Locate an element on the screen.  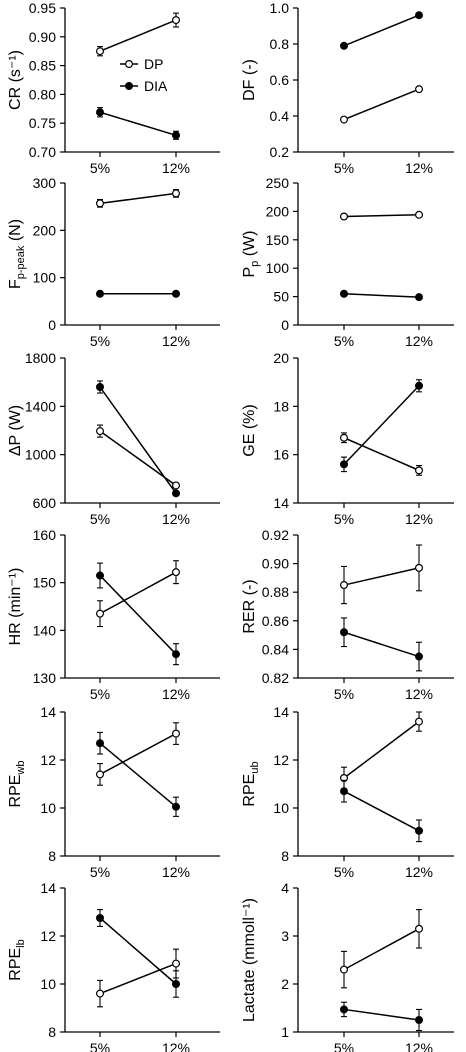
panel-ge: 14 16 18 20 5% 12% GE (%) is located at coordinates (347, 438).